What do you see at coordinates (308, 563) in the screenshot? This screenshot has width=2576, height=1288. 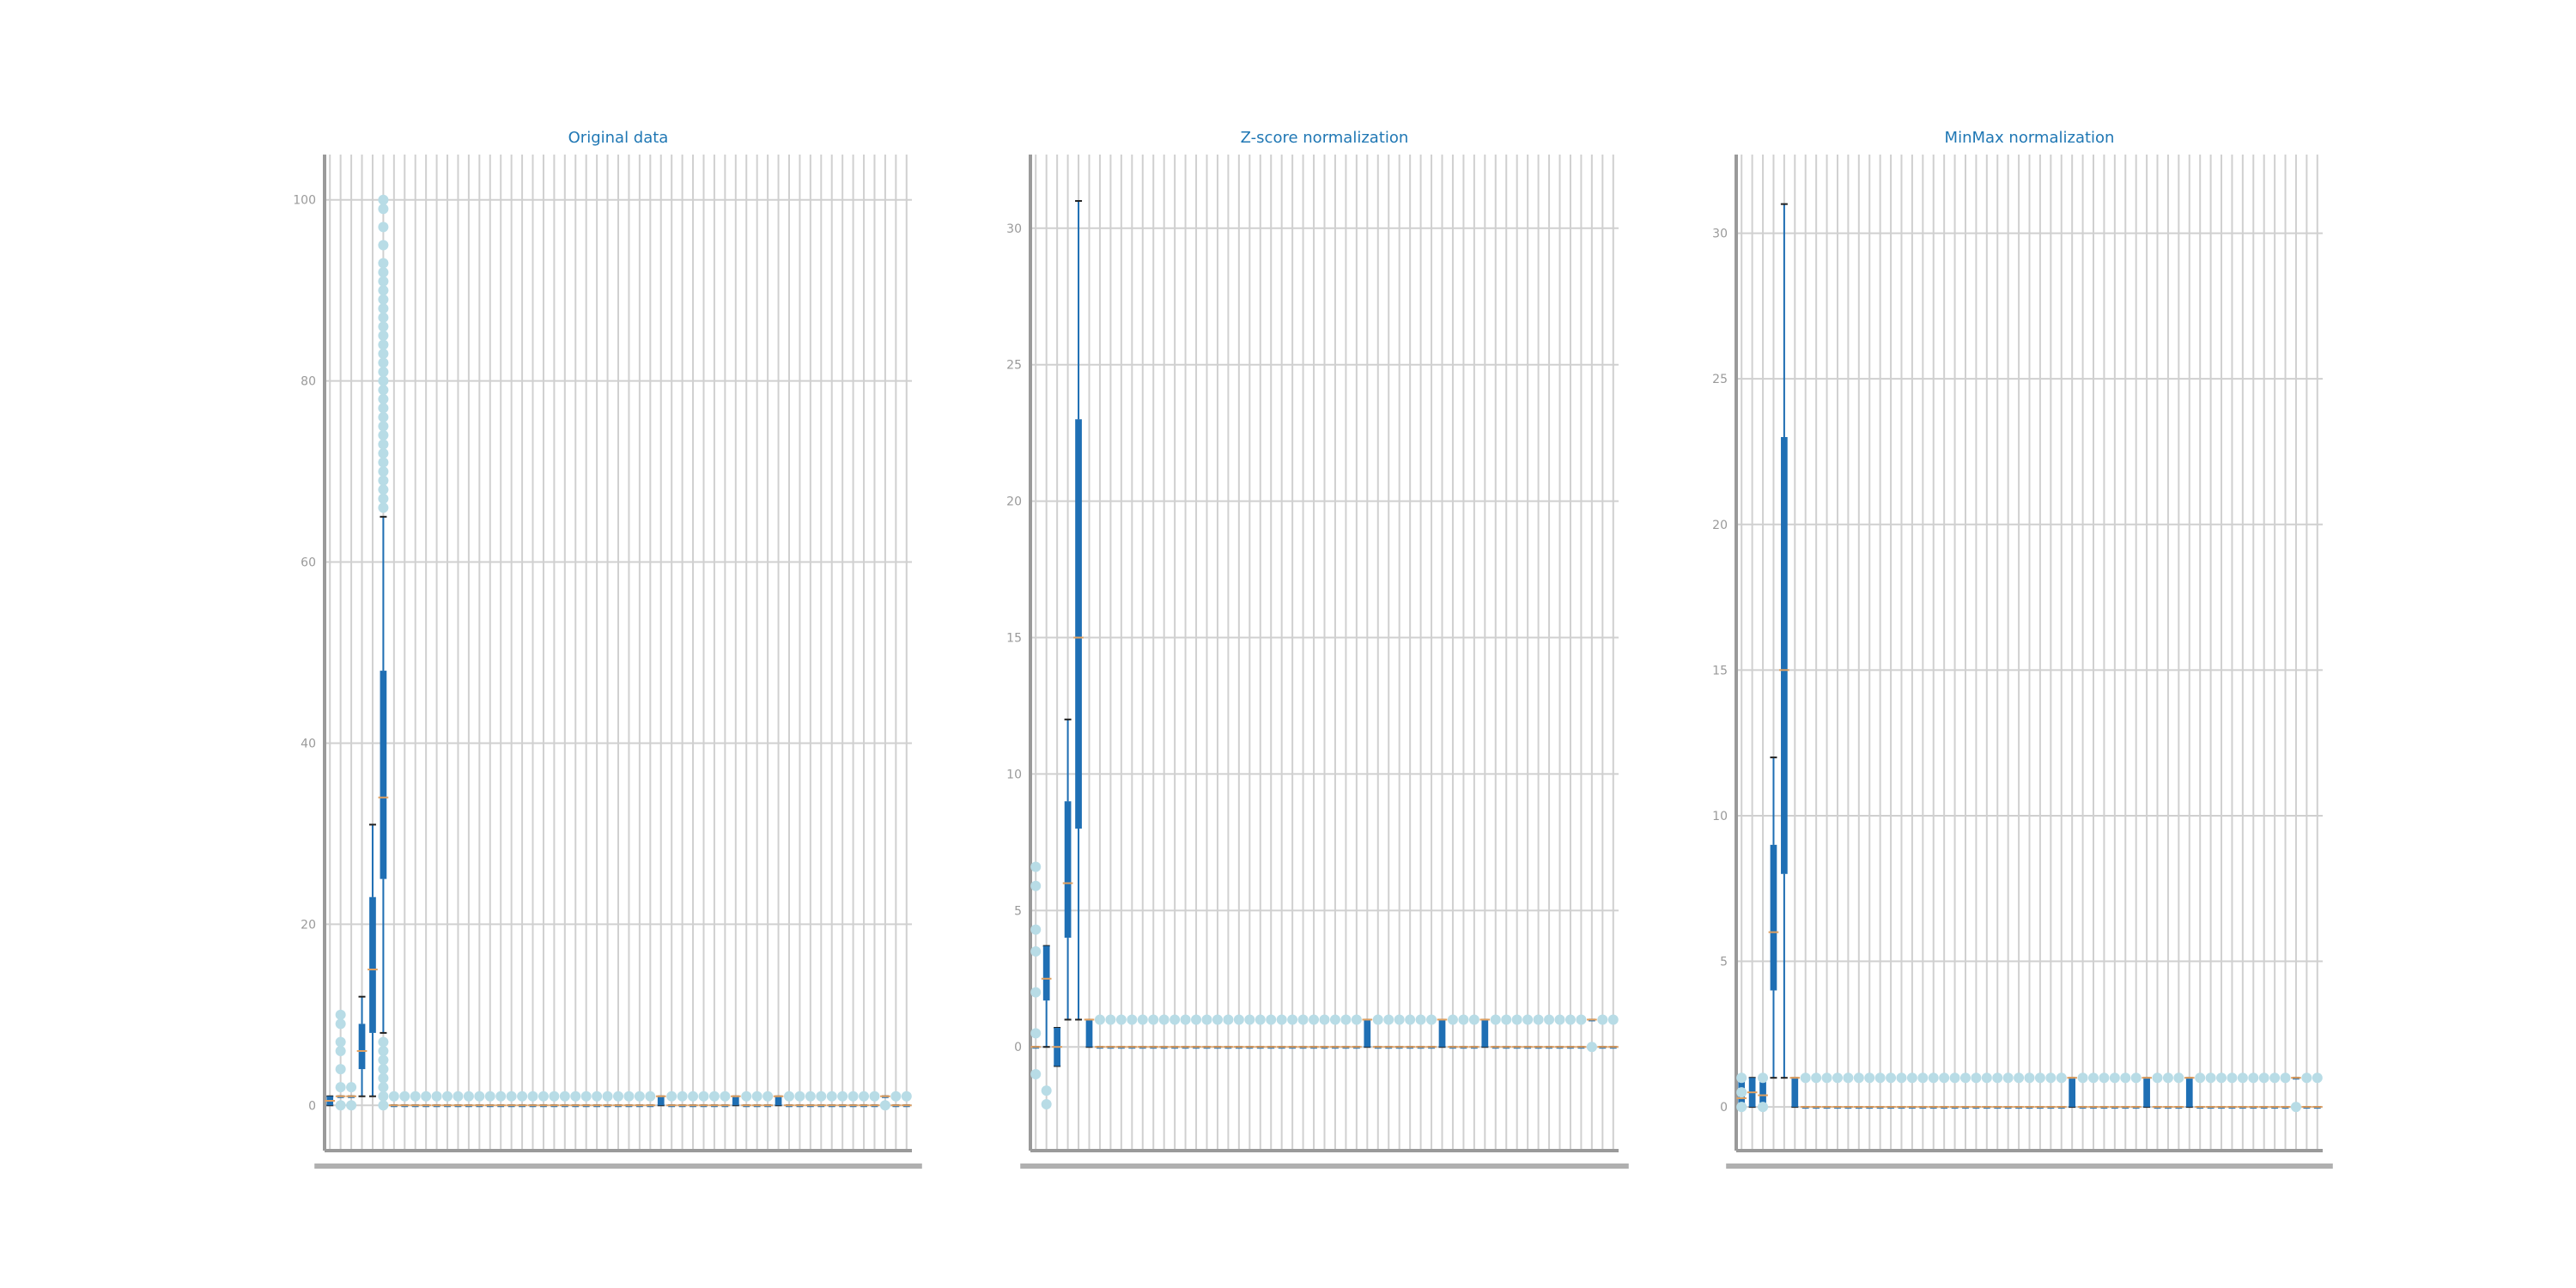 I see `y-tick-label: 60` at bounding box center [308, 563].